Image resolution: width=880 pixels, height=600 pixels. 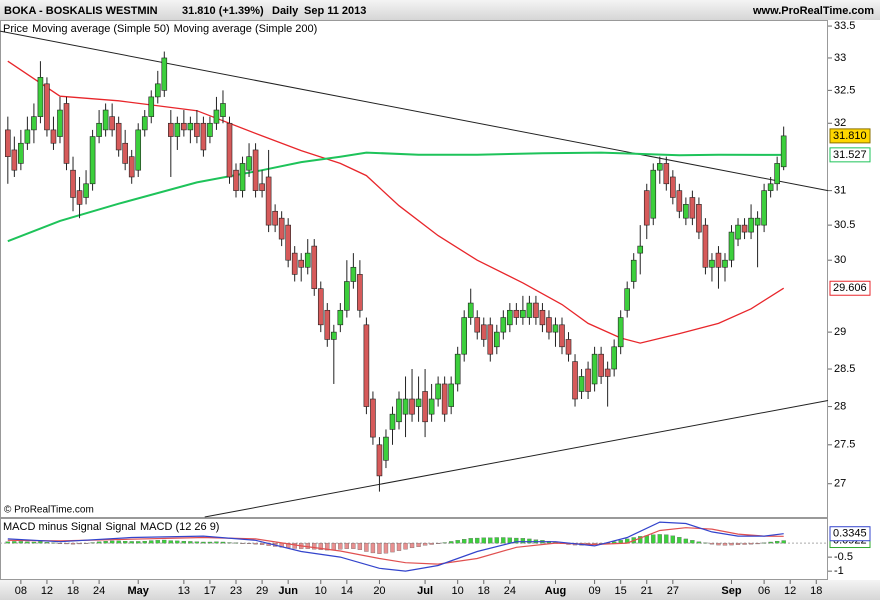 What do you see at coordinates (15, 29) in the screenshot?
I see `legend-price: Price` at bounding box center [15, 29].